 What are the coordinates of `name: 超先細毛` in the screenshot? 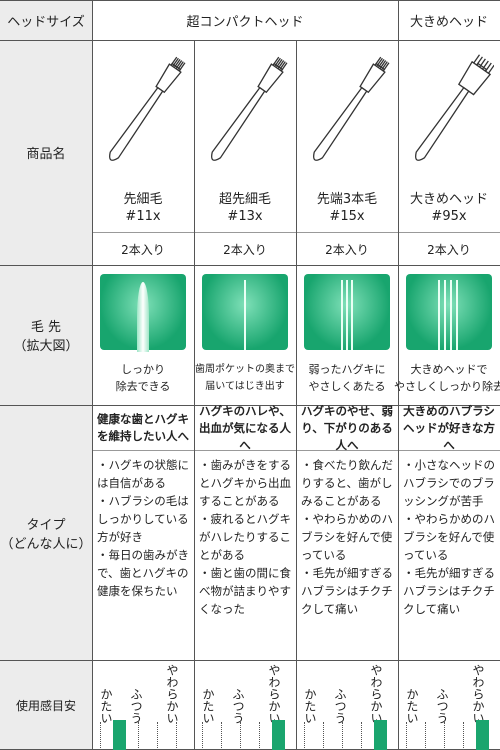 It's located at (244, 199).